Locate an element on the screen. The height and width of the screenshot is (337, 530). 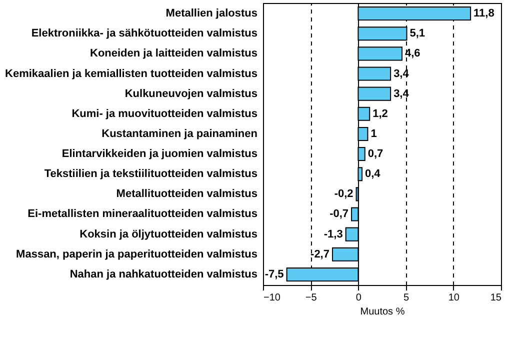
x-axis-title: Muutos % is located at coordinates (382, 312).